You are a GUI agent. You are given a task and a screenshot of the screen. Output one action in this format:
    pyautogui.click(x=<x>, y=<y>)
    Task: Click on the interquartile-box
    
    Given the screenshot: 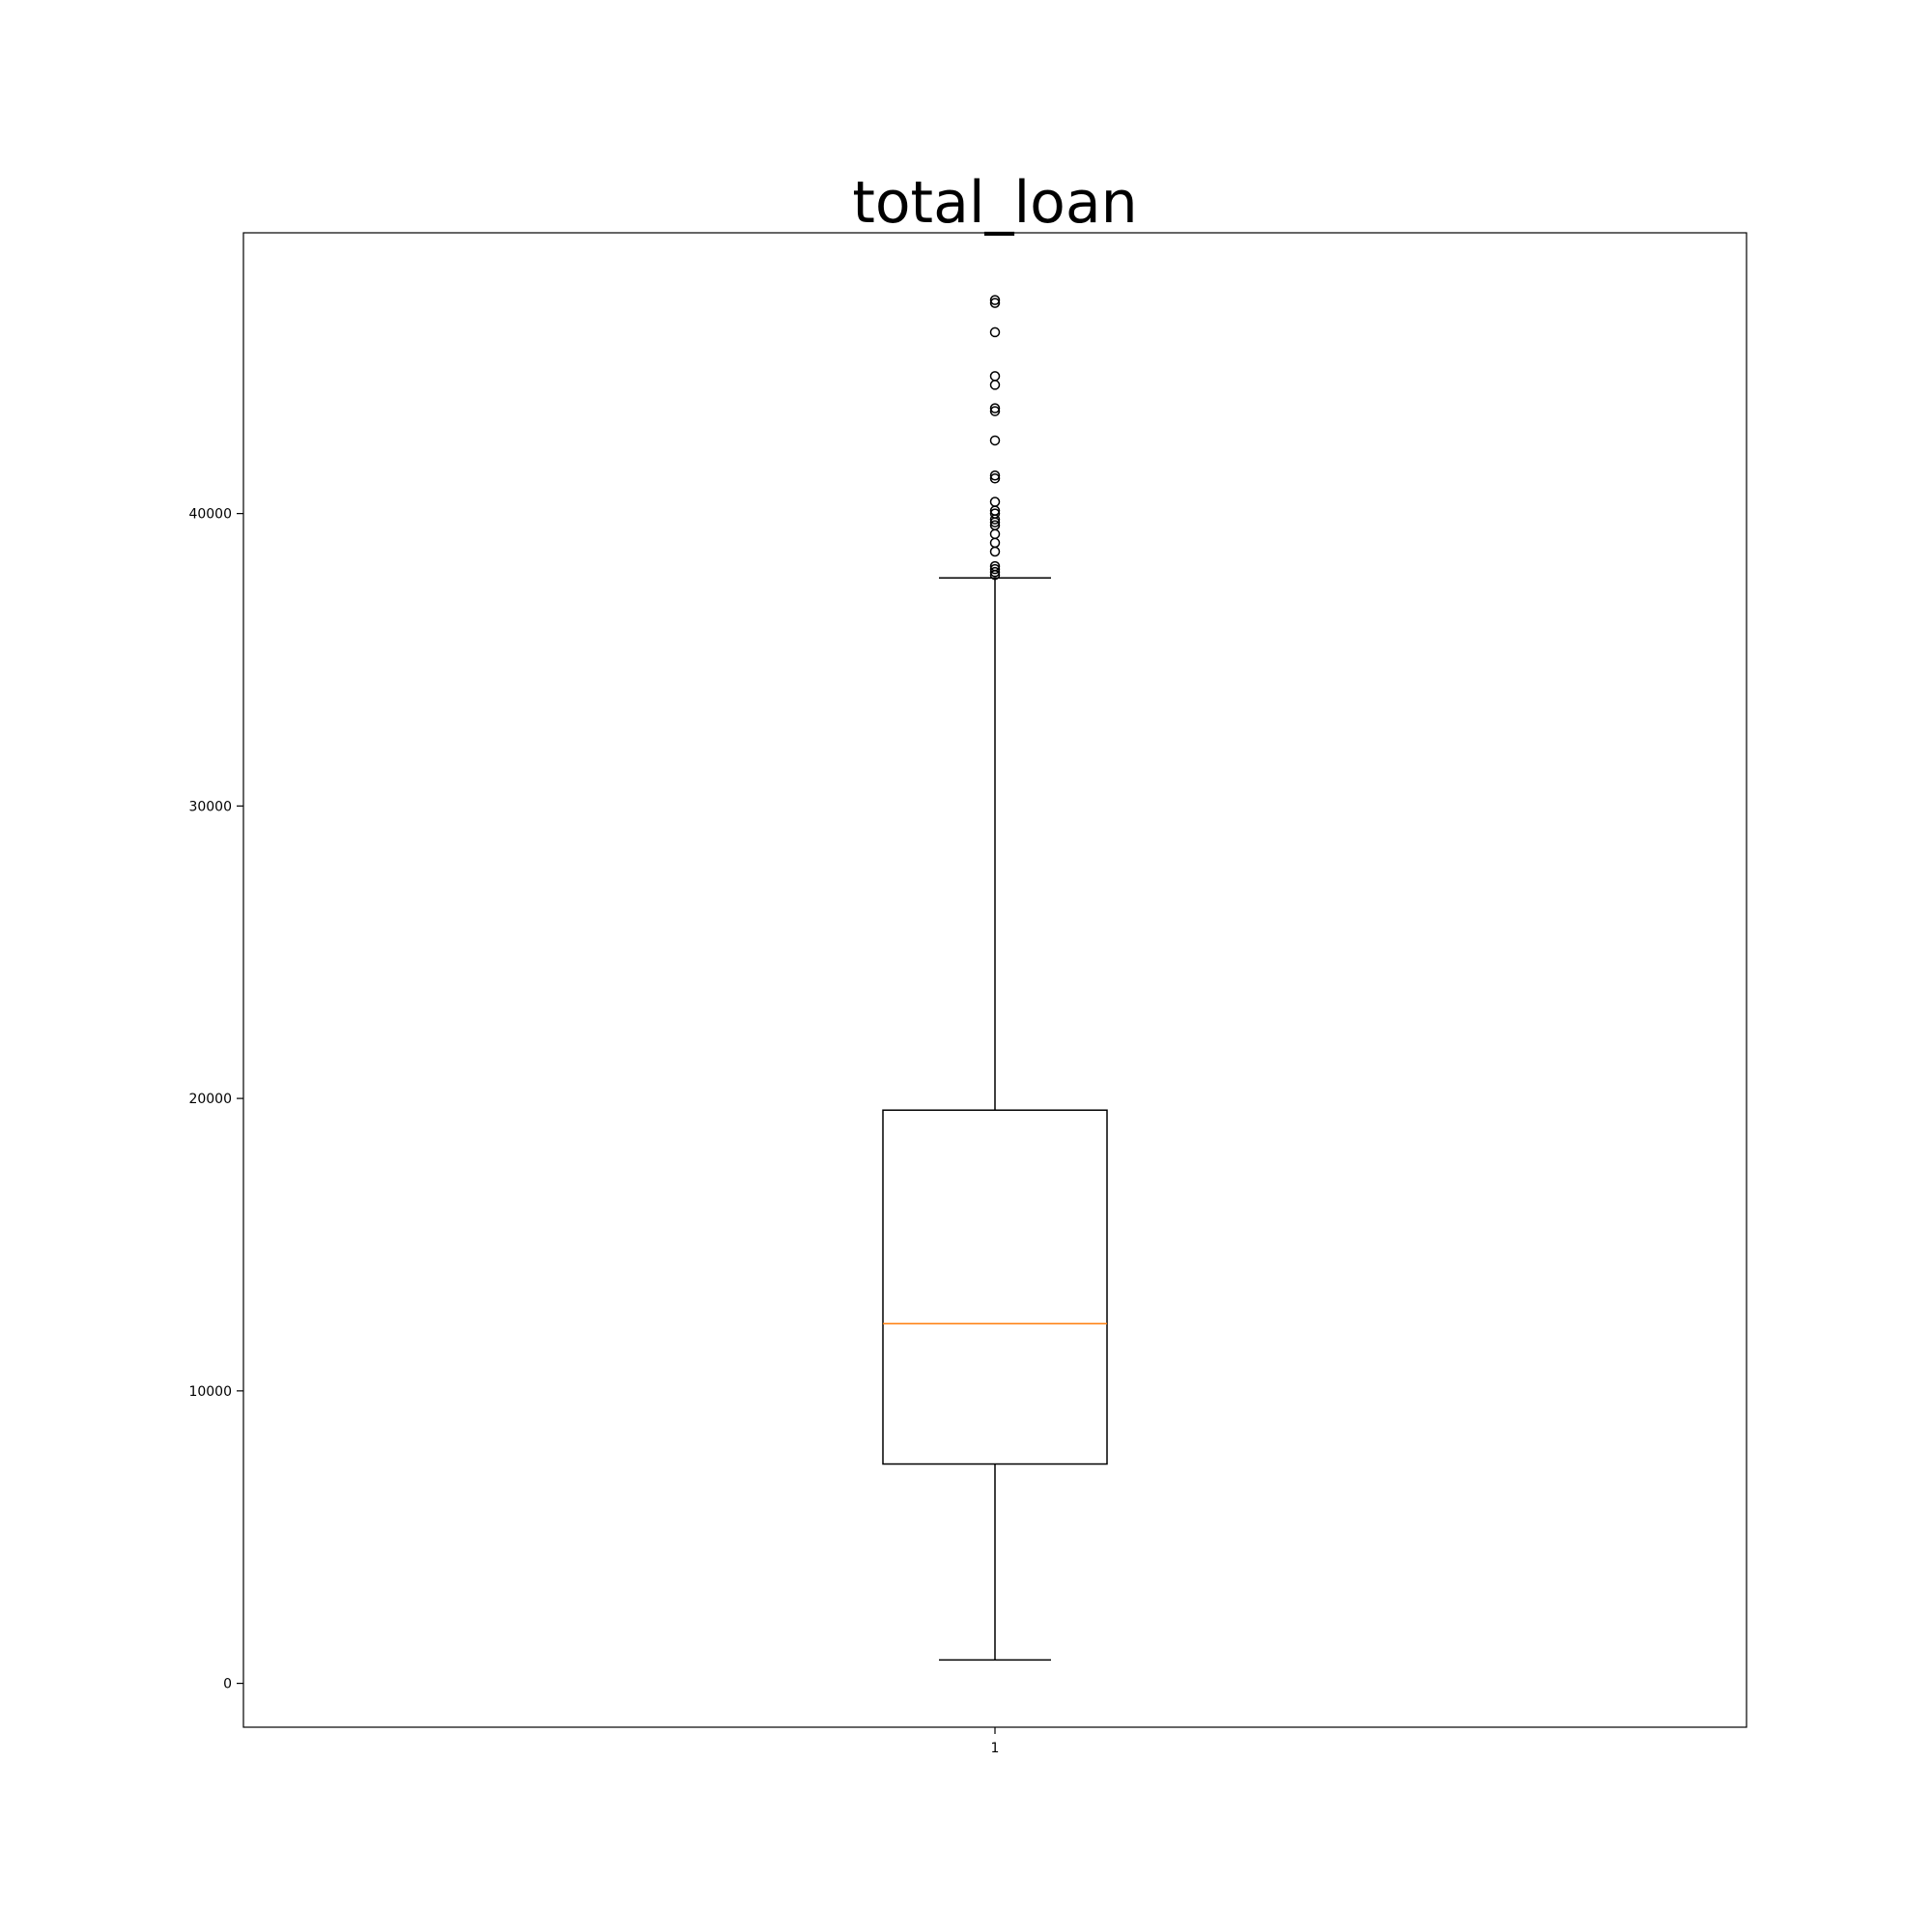 What is the action you would take?
    pyautogui.click(x=995, y=1287)
    